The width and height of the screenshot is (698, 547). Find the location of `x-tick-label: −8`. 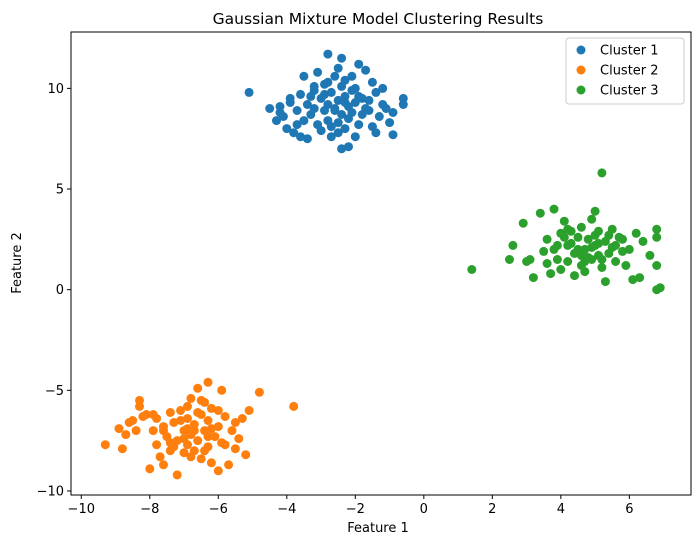

x-tick-label: −8 is located at coordinates (149, 509).